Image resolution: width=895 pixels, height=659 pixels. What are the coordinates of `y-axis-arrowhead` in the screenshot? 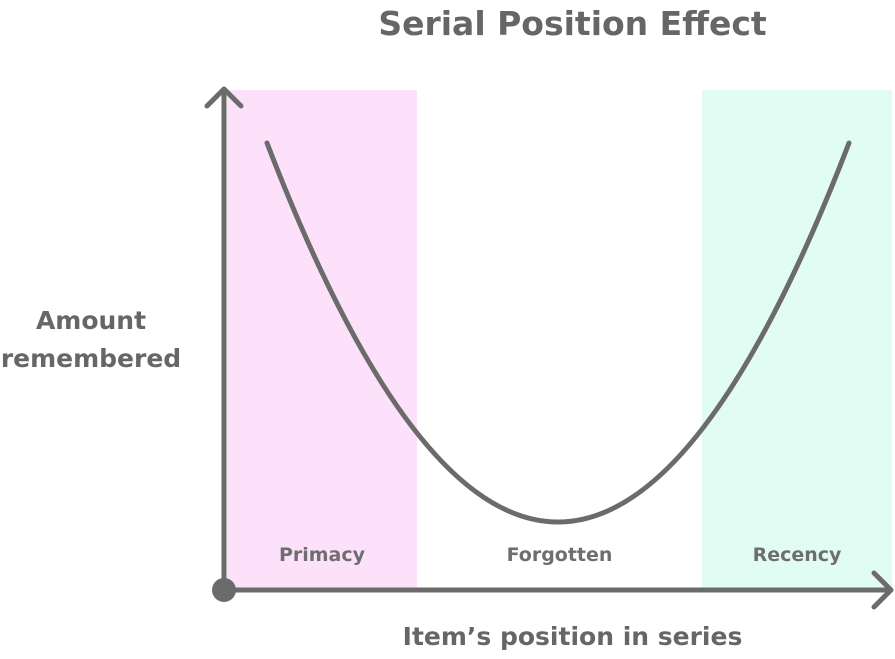 It's located at (224, 97).